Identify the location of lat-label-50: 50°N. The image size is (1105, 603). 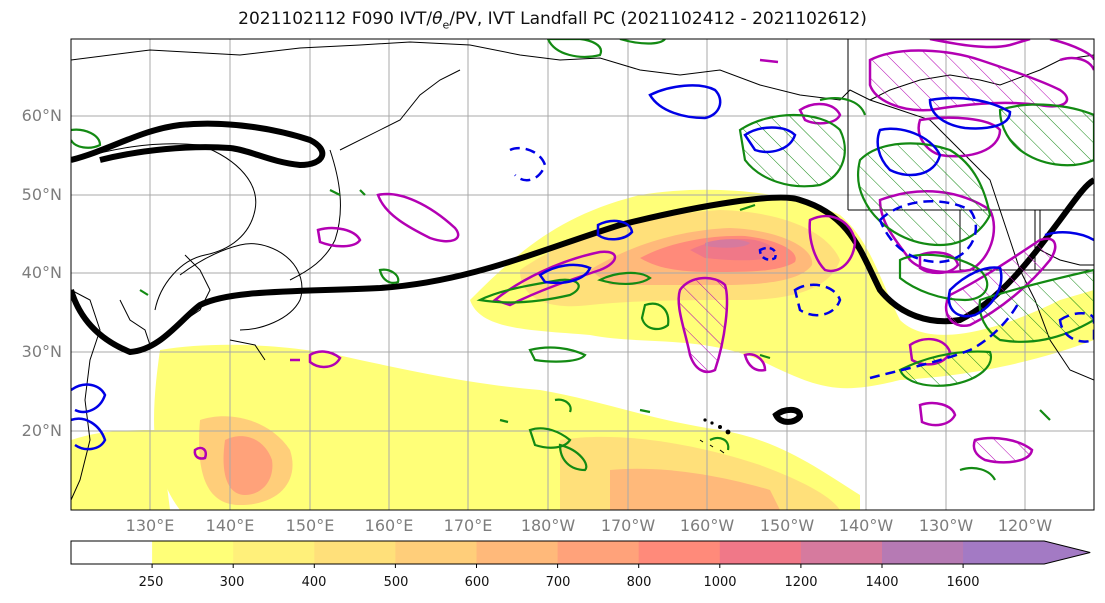
(41, 194).